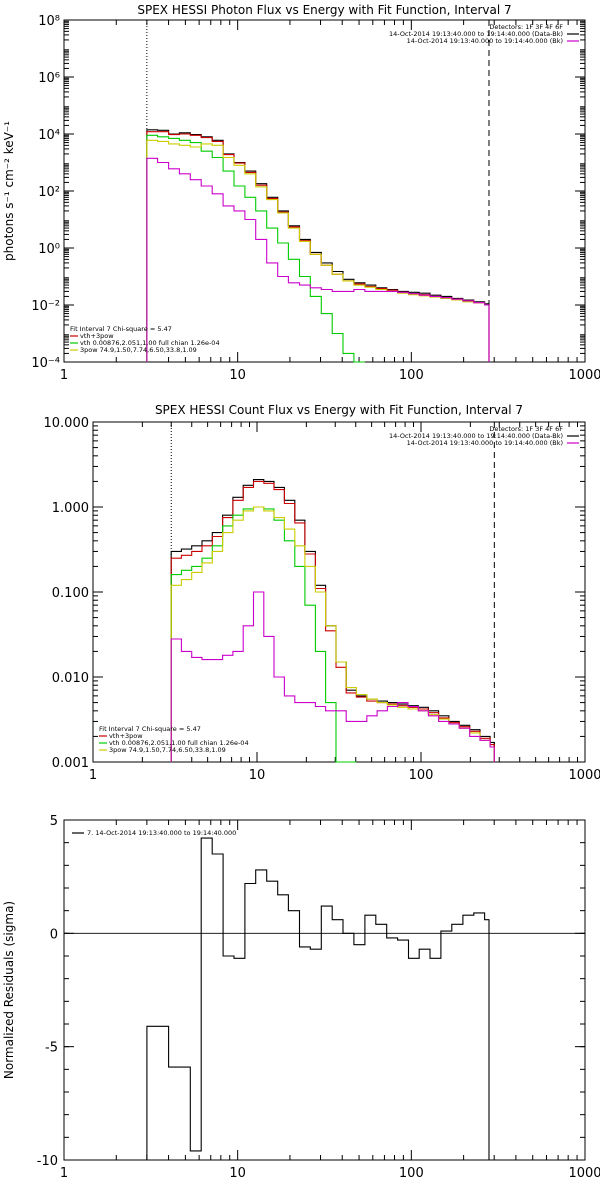 The height and width of the screenshot is (1204, 600). I want to click on y-tick-label: 1.000, so click(70, 508).